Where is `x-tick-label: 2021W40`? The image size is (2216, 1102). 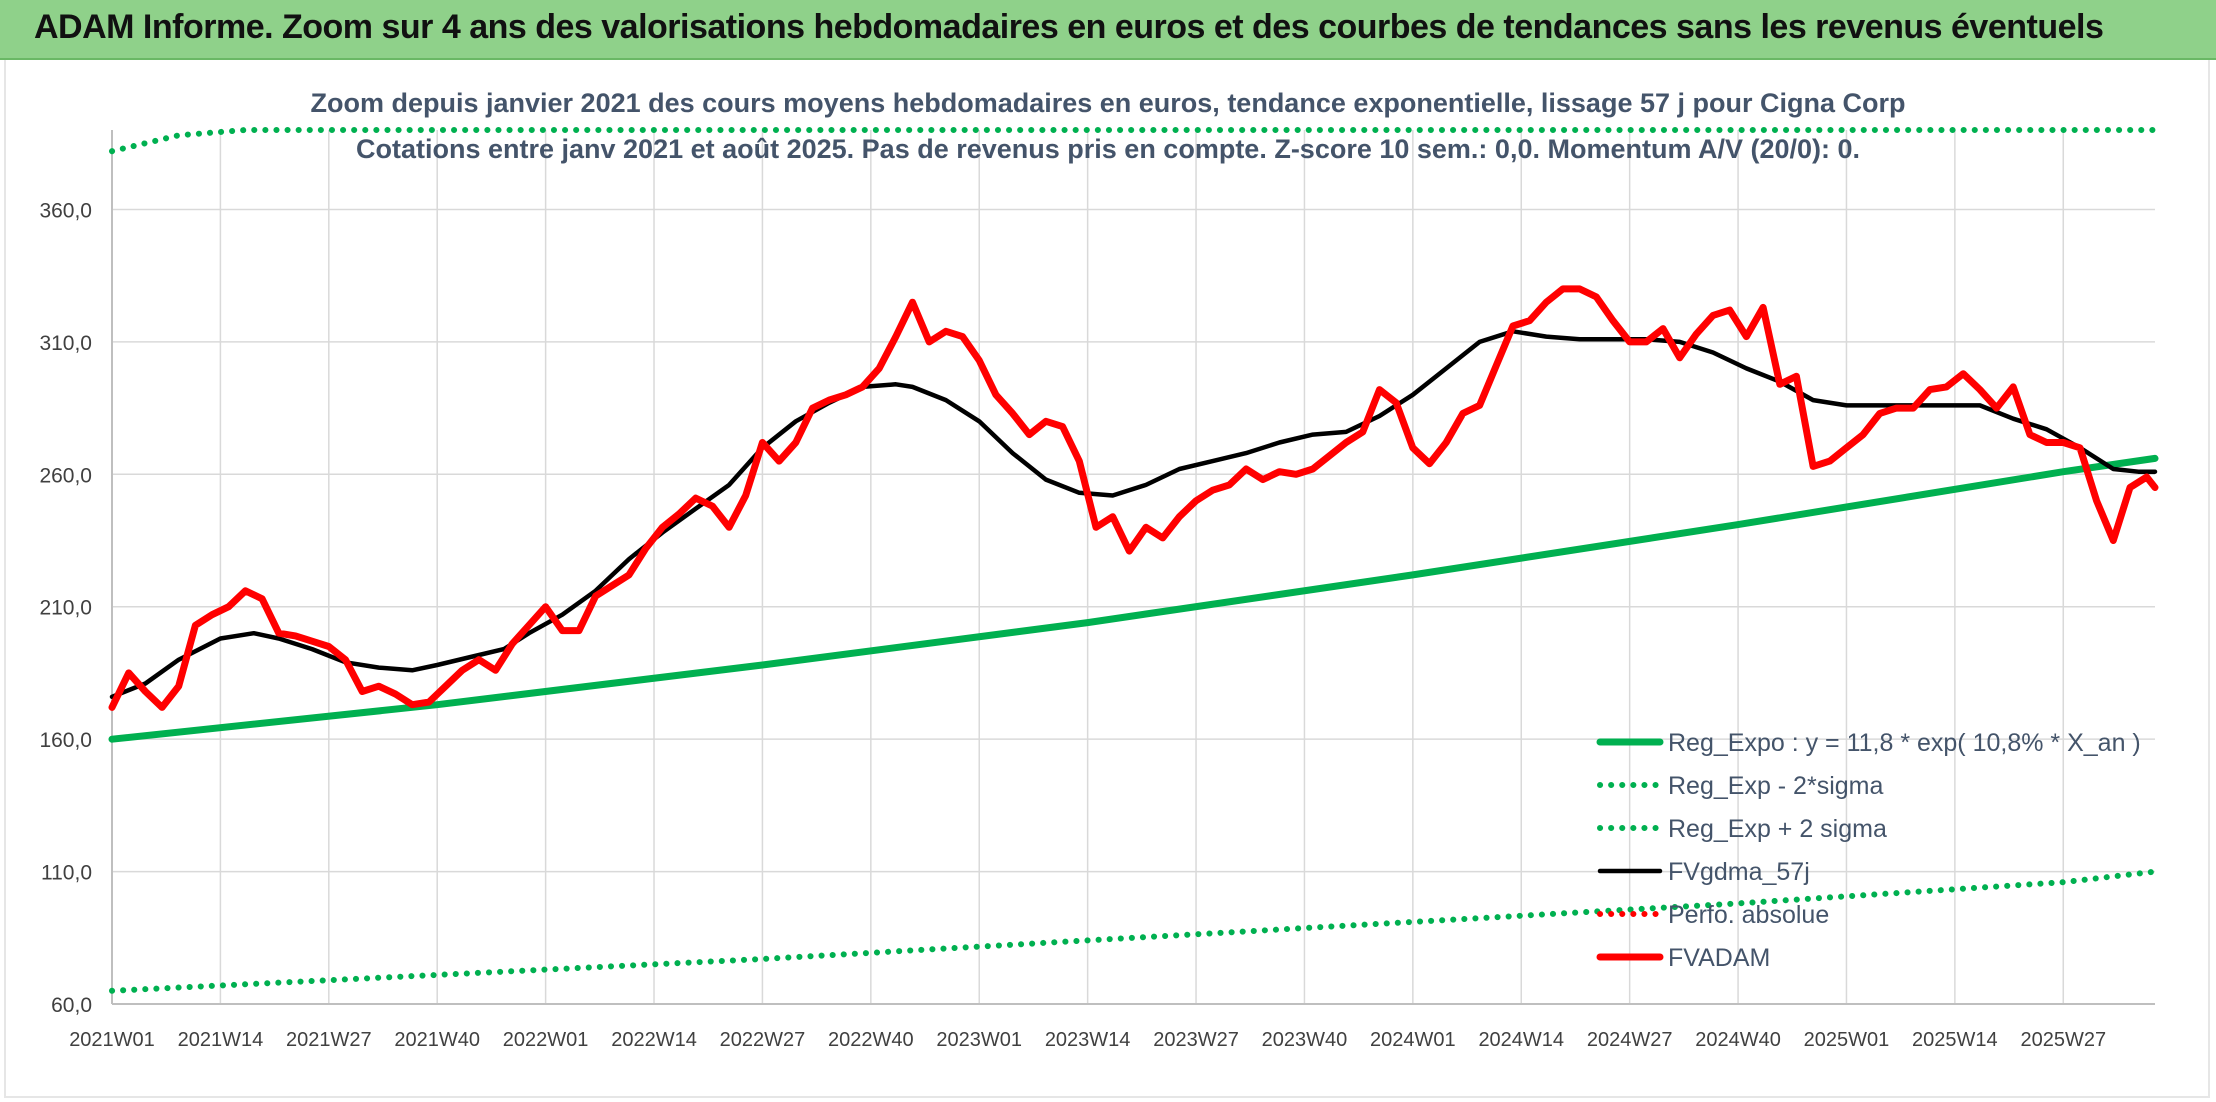 x-tick-label: 2021W40 is located at coordinates (437, 1040).